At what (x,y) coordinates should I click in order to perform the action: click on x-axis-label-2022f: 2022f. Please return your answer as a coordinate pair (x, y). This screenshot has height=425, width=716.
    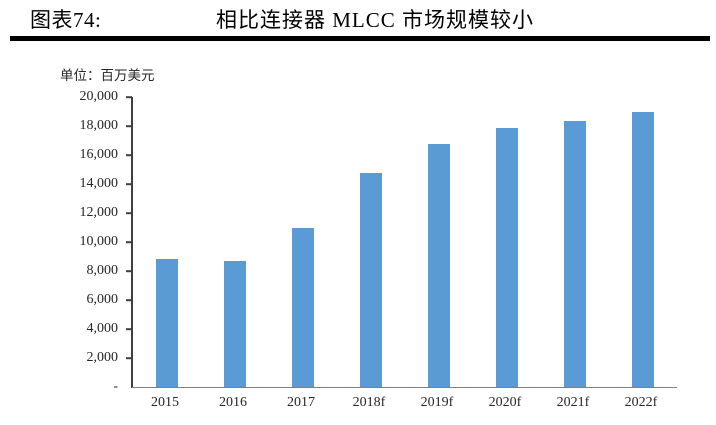
    Looking at the image, I should click on (641, 402).